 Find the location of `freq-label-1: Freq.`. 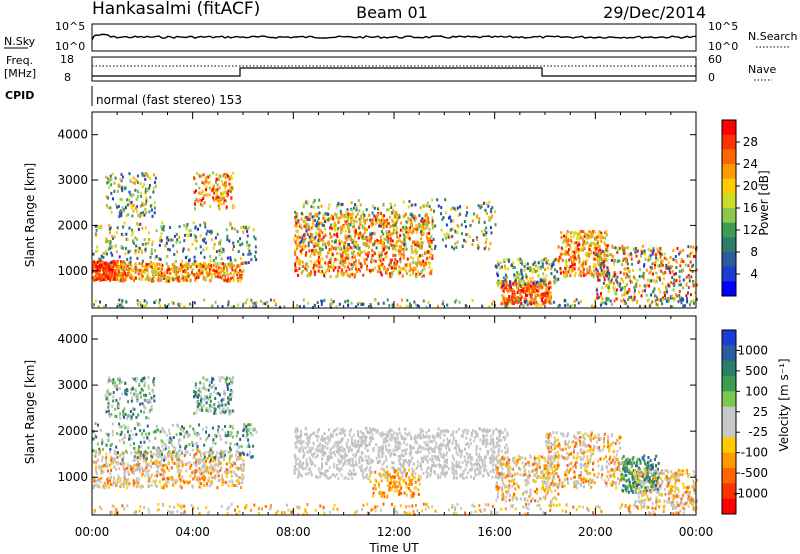

freq-label-1: Freq. is located at coordinates (19, 60).